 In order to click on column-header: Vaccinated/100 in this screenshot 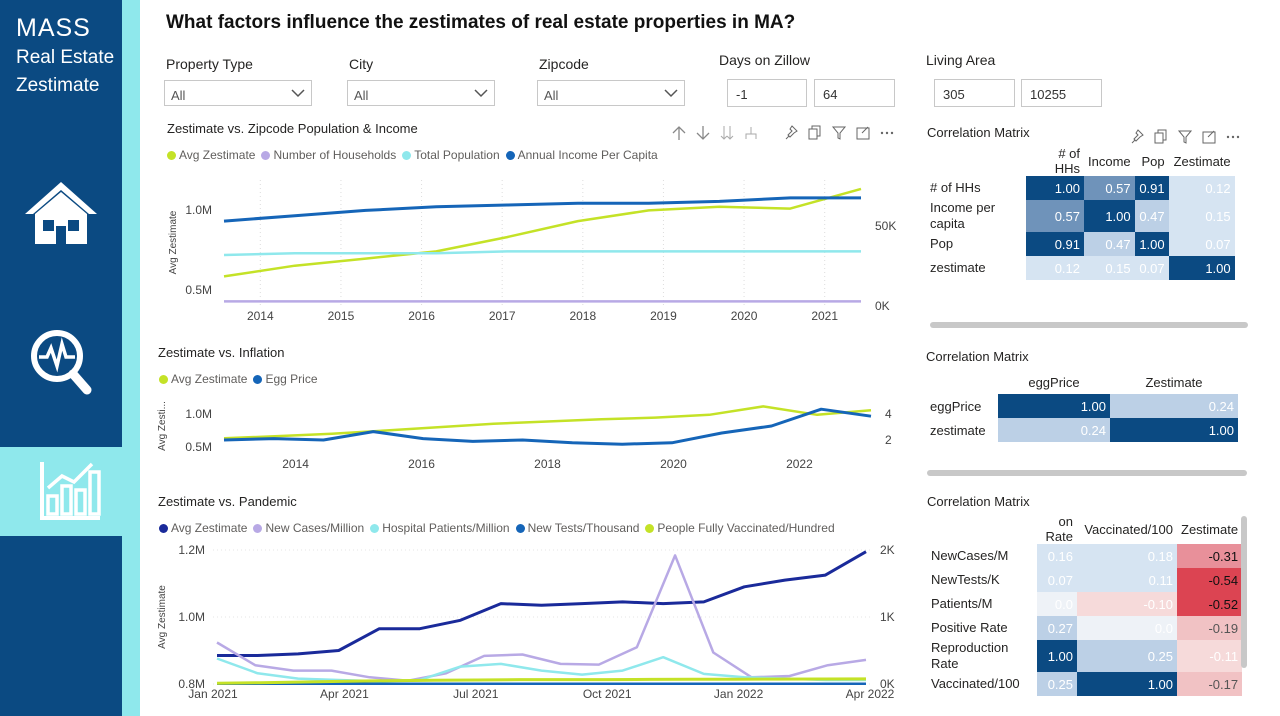, I will do `click(1128, 529)`.